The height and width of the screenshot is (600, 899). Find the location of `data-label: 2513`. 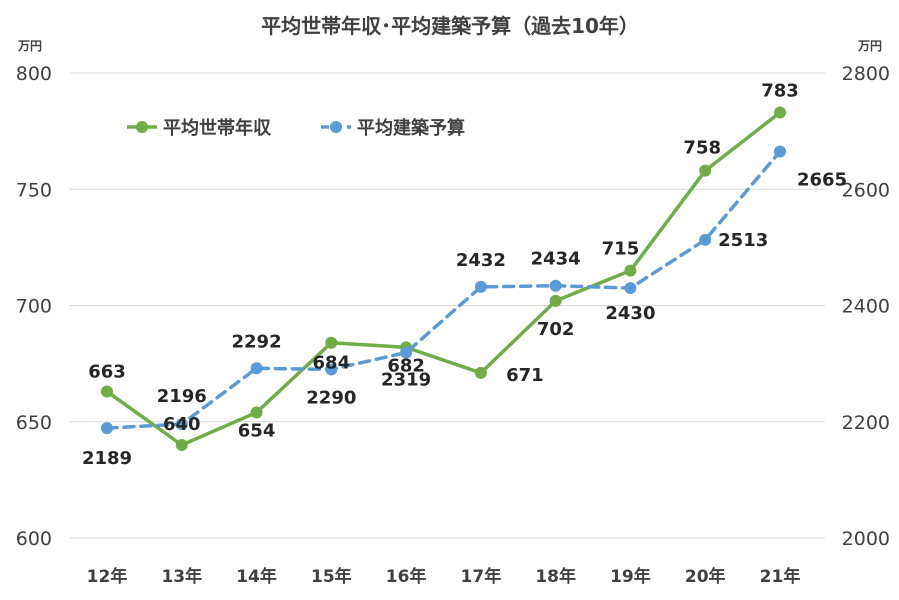

data-label: 2513 is located at coordinates (743, 240).